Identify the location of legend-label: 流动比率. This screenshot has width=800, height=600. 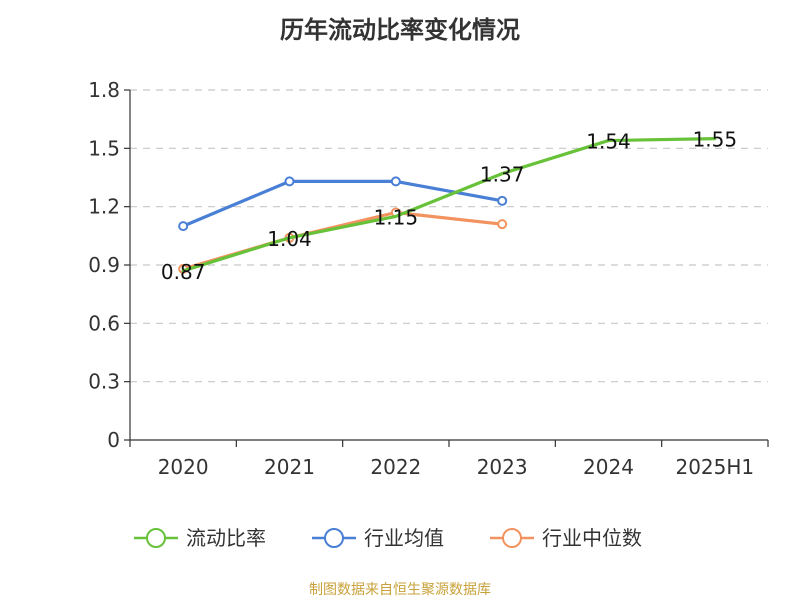
(226, 538).